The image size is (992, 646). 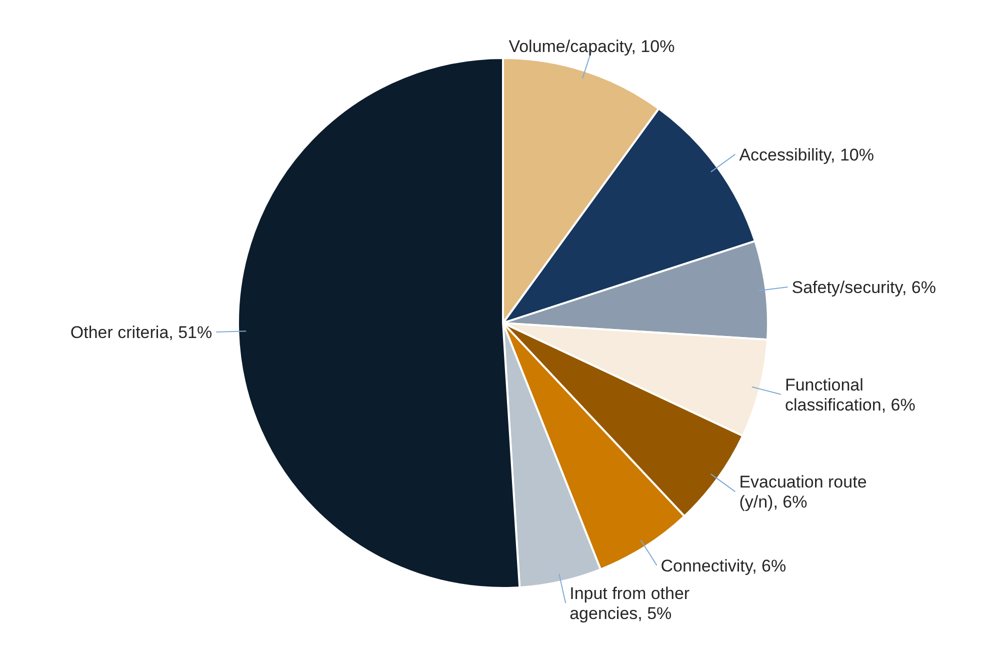 I want to click on slice-label: Input from other agencies, 5%, so click(x=630, y=603).